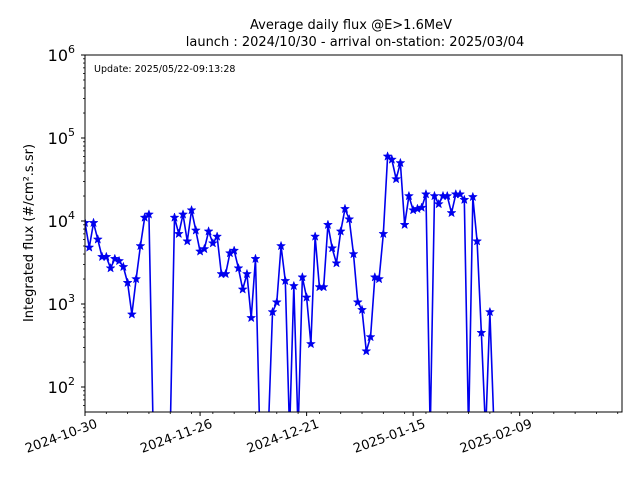  What do you see at coordinates (164, 69) in the screenshot?
I see `update-annotation: Update: 2025/05/22-09:13:28` at bounding box center [164, 69].